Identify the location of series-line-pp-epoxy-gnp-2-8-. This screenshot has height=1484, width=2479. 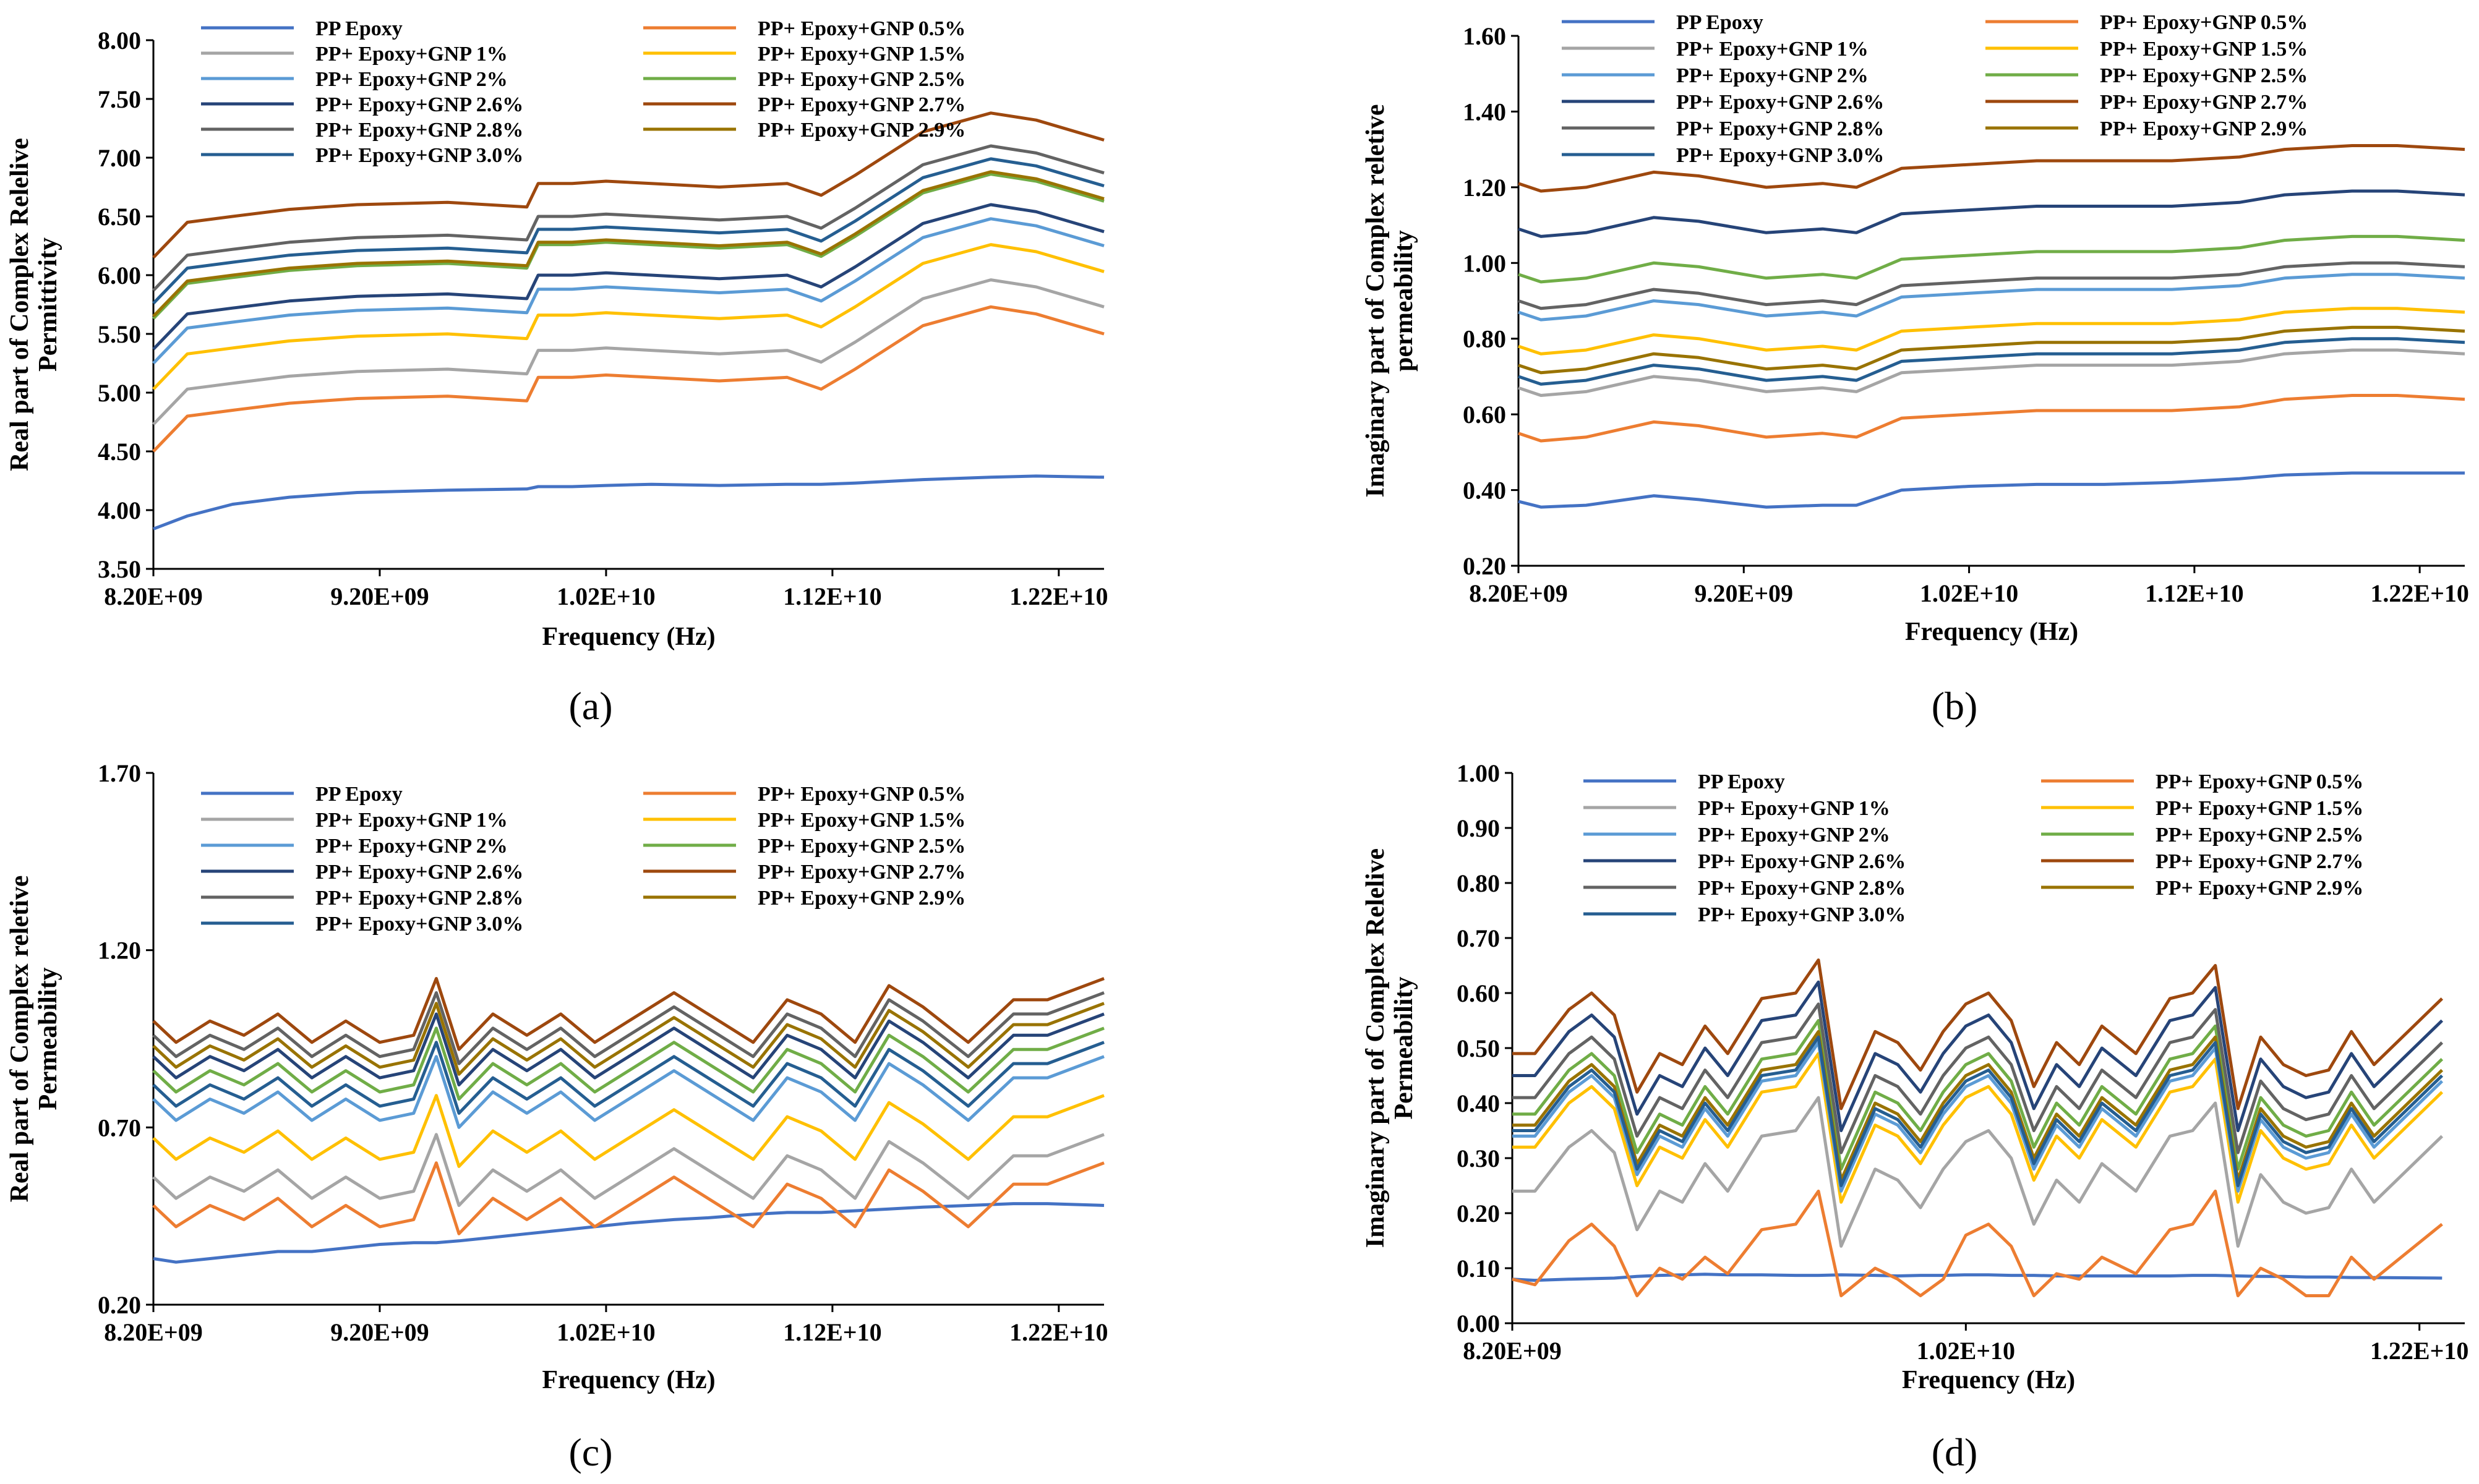
(628, 218).